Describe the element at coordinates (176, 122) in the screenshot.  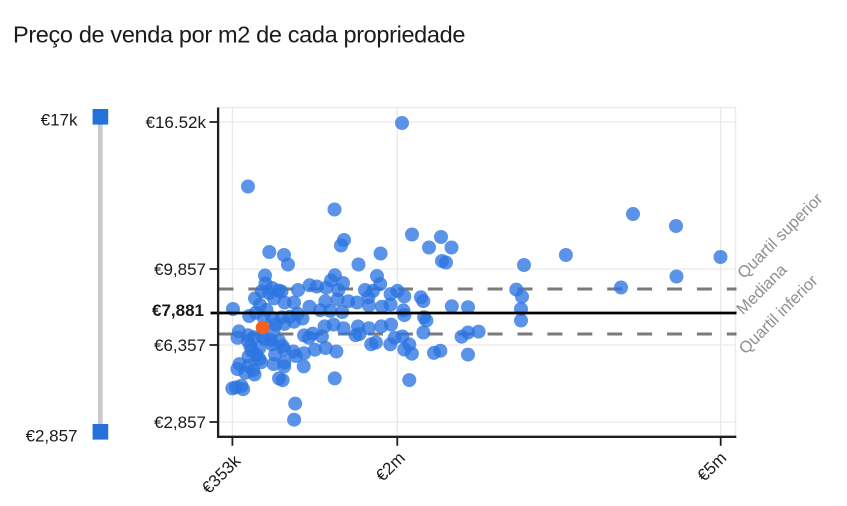
I see `svg-text: €16.52k` at that location.